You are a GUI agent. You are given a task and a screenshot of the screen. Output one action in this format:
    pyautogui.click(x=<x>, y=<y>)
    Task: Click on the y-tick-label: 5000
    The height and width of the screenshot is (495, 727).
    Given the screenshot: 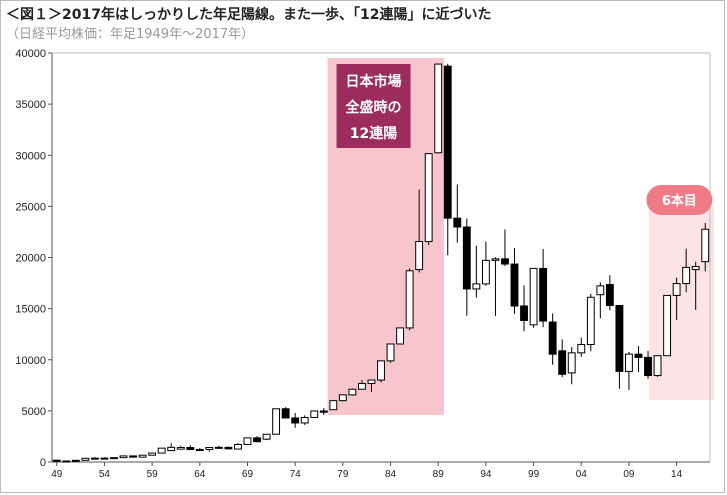 What is the action you would take?
    pyautogui.click(x=34, y=412)
    